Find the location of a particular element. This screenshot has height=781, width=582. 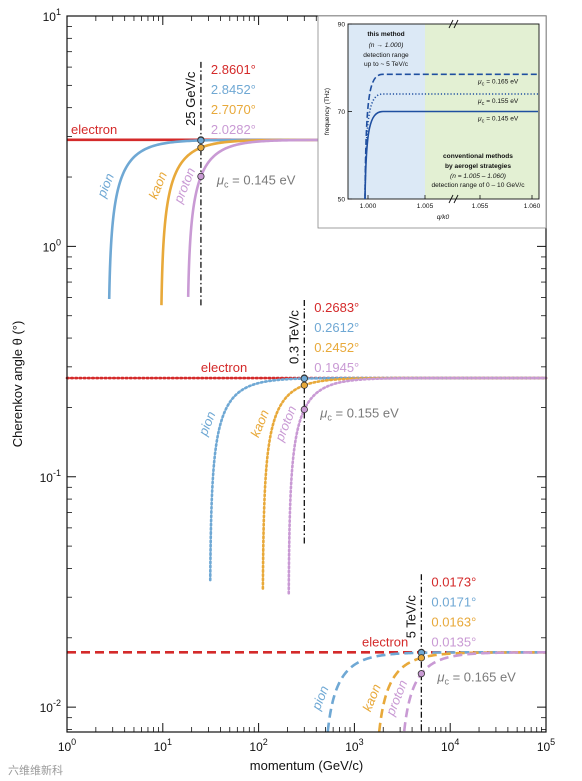

conventional-range: detection range of 0 – 10 GeV/c is located at coordinates (478, 185).